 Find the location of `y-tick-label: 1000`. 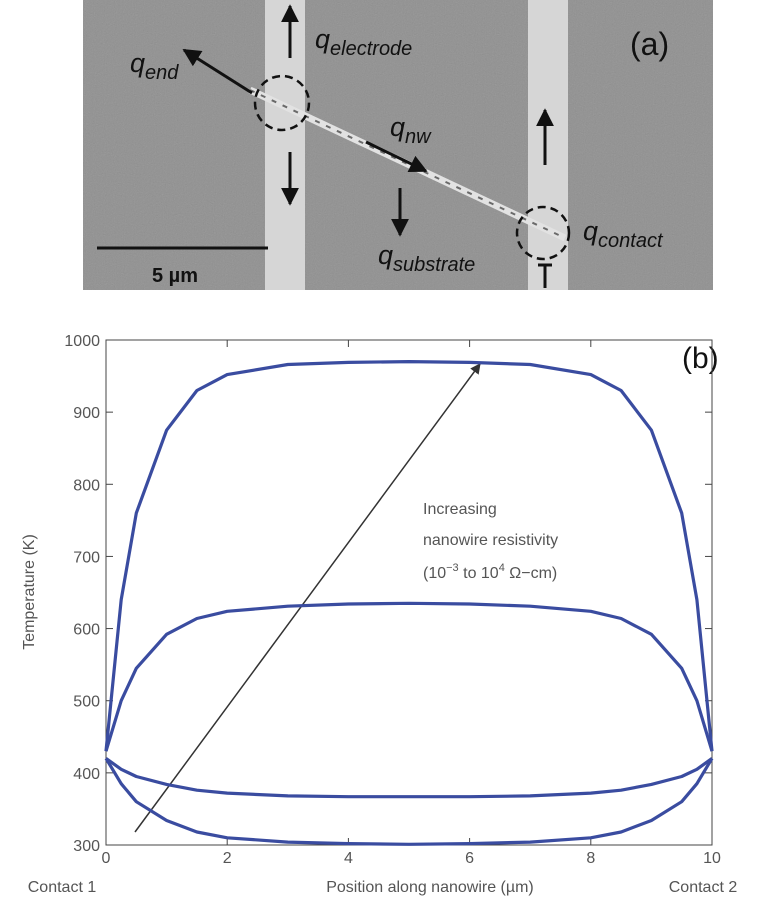

y-tick-label: 1000 is located at coordinates (82, 341).